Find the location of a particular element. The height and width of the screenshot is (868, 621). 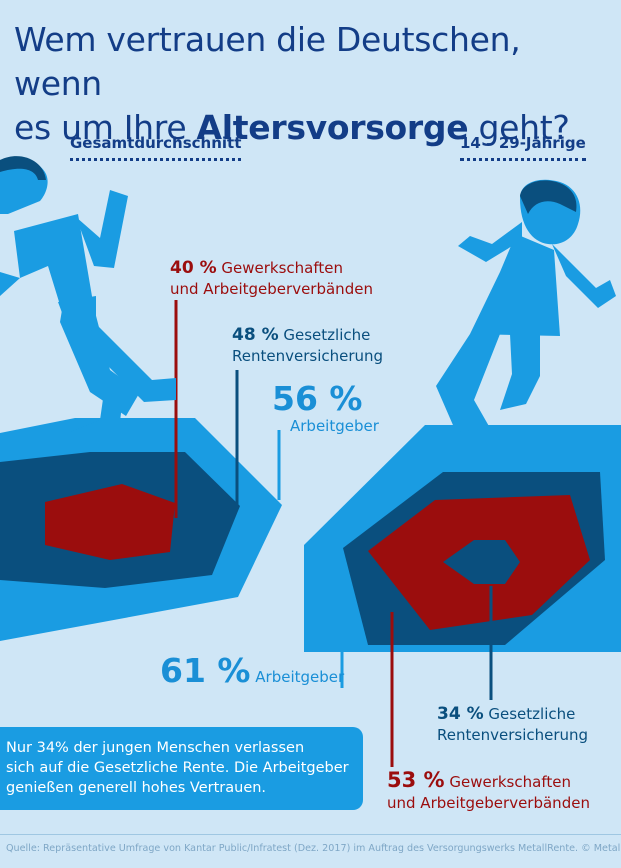

right-gewerkschaften-line1: Gewerkschaften is located at coordinates (510, 782).